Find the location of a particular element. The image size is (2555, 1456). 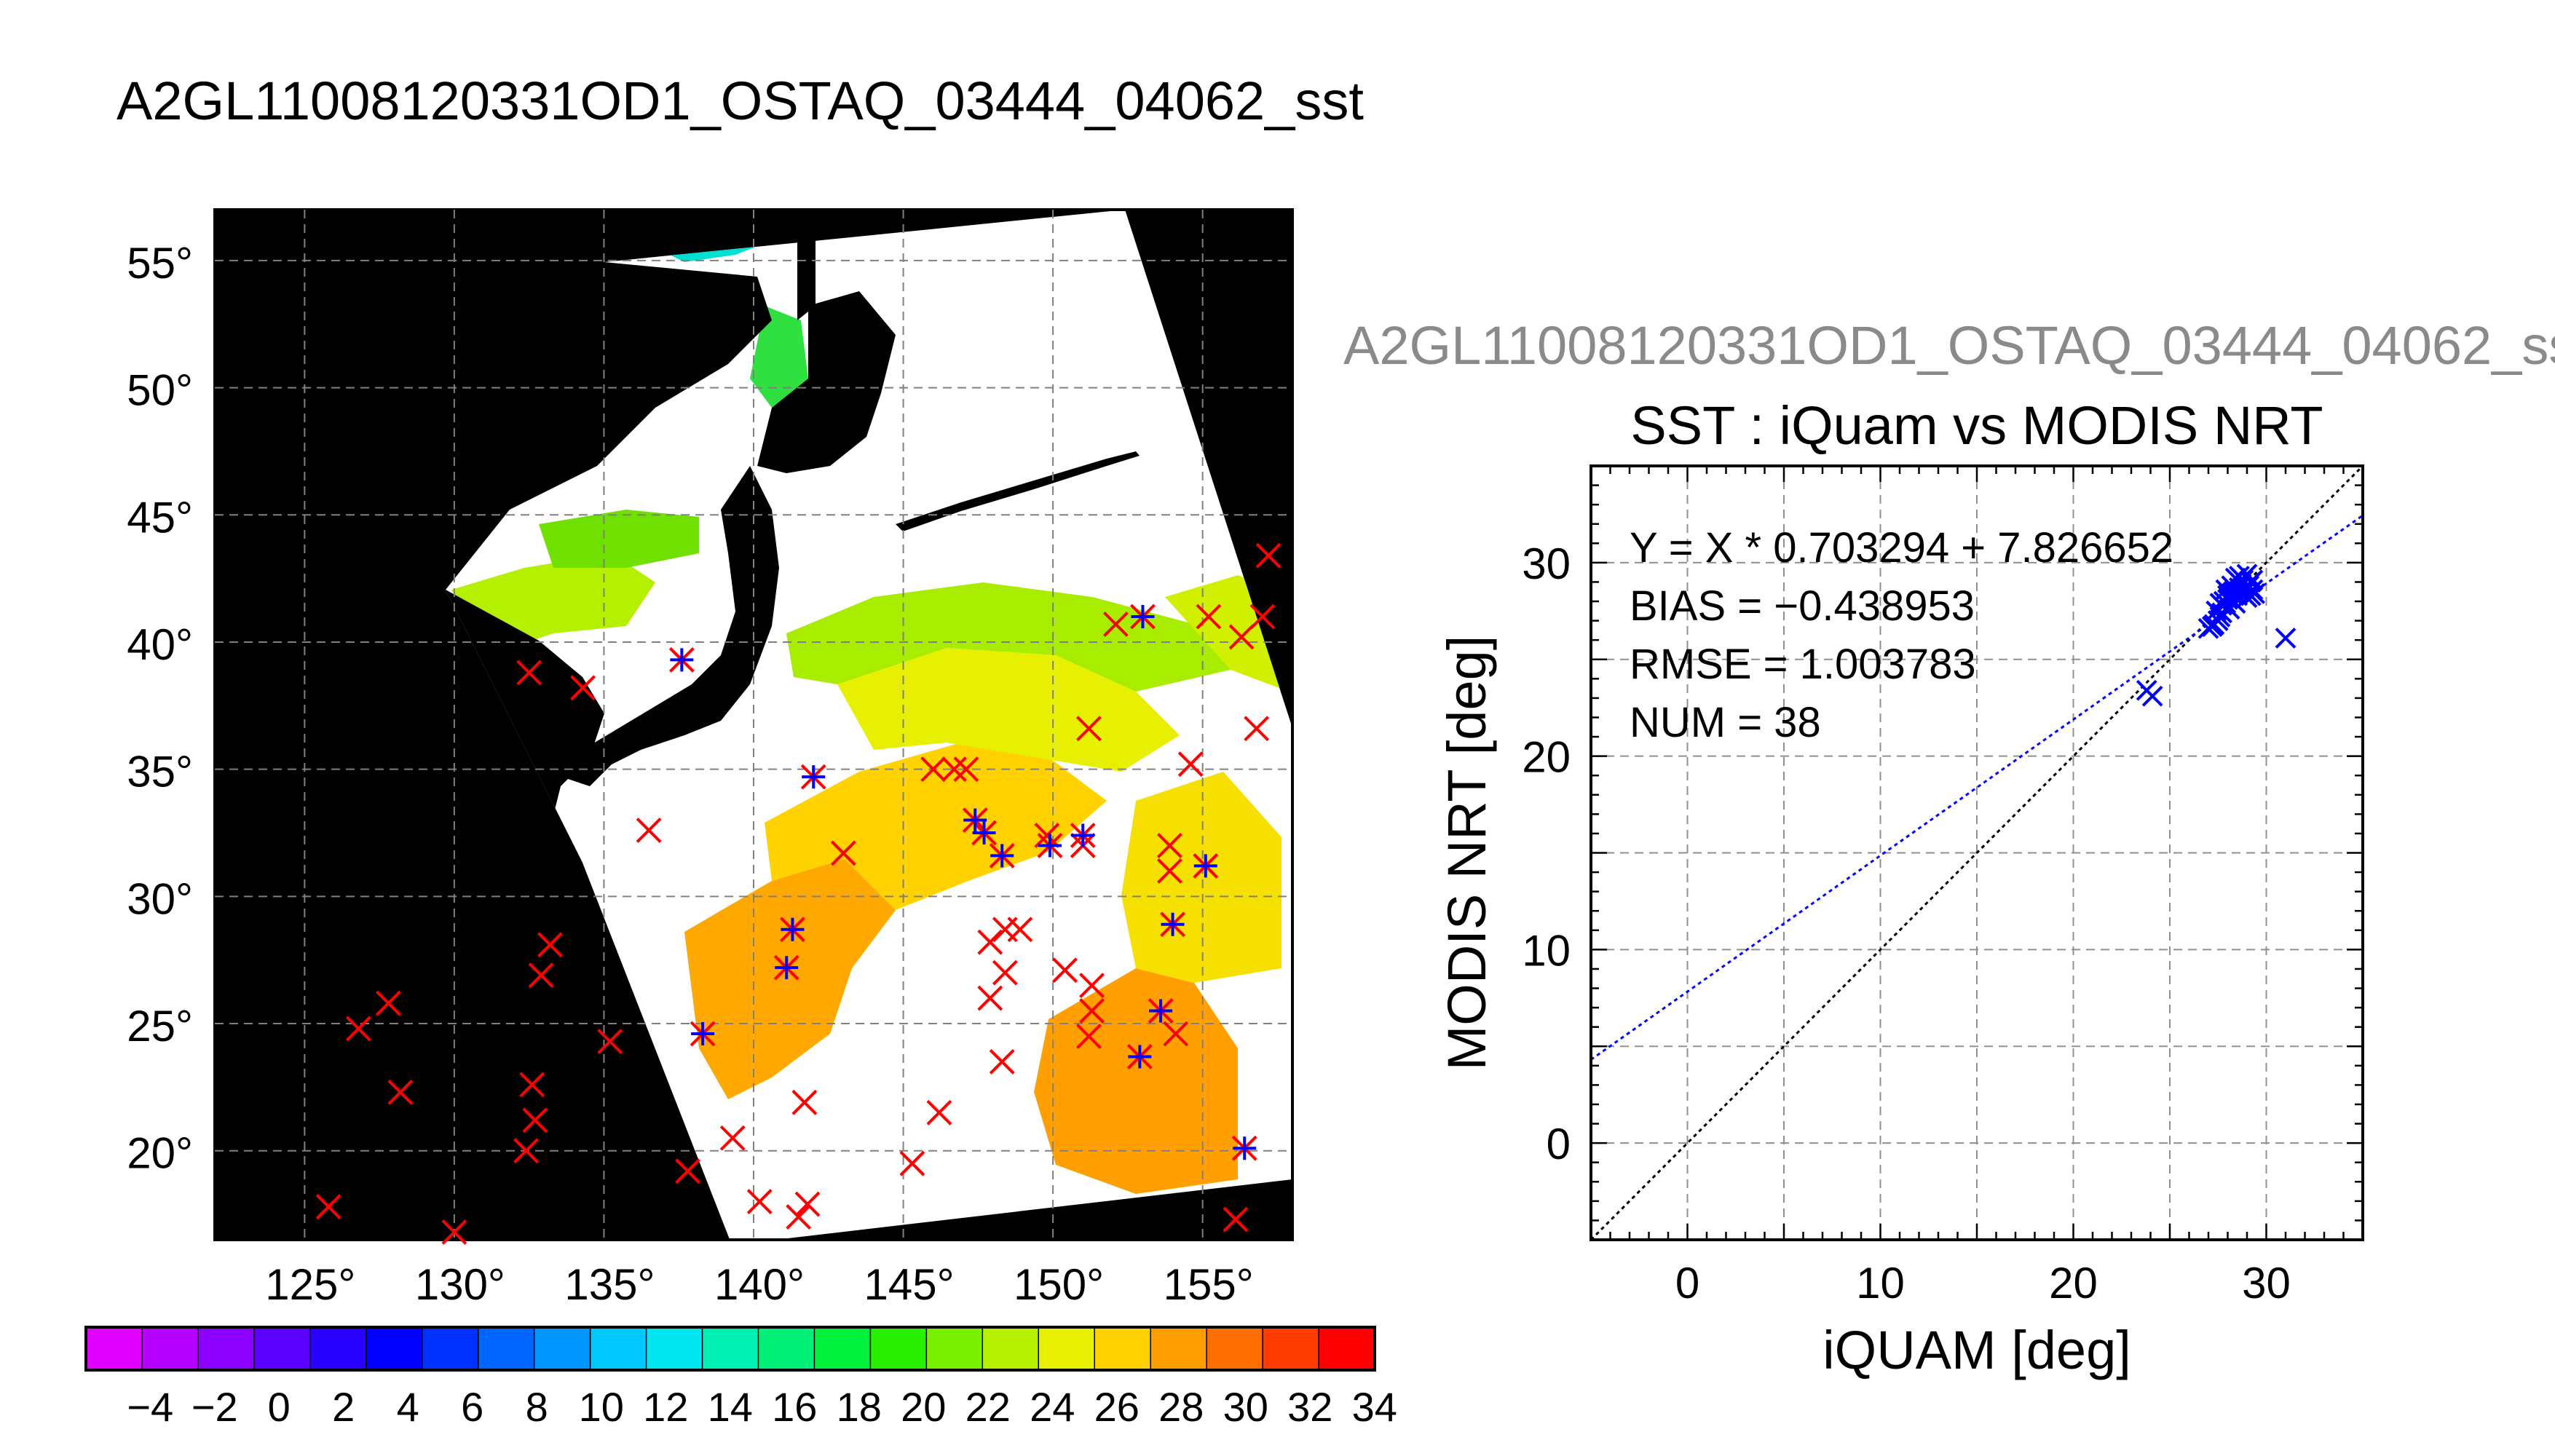

map-lat-tick: 20° is located at coordinates (160, 1153).